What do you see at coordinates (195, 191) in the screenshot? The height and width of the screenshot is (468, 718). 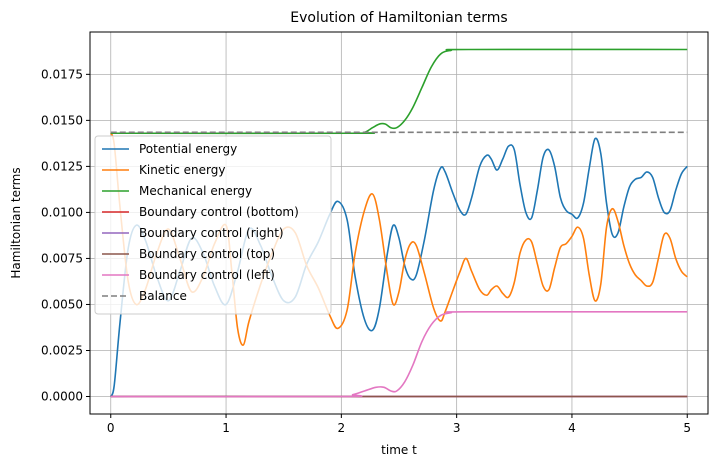 I see `legend-label-2: Mechanical energy` at bounding box center [195, 191].